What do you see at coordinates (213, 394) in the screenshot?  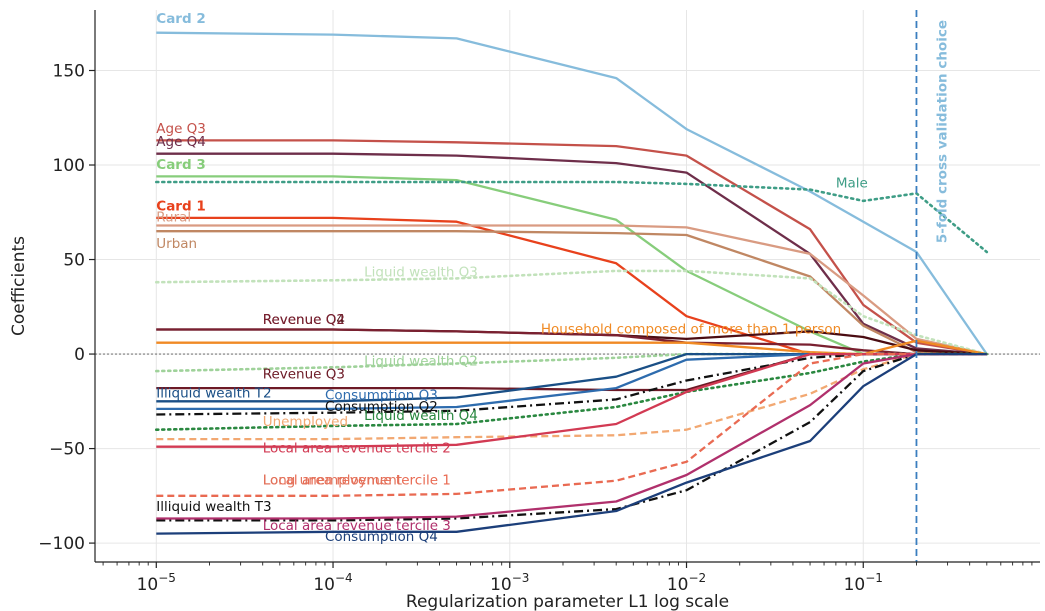 I see `series-label-14: Illiquid wealth T2` at bounding box center [213, 394].